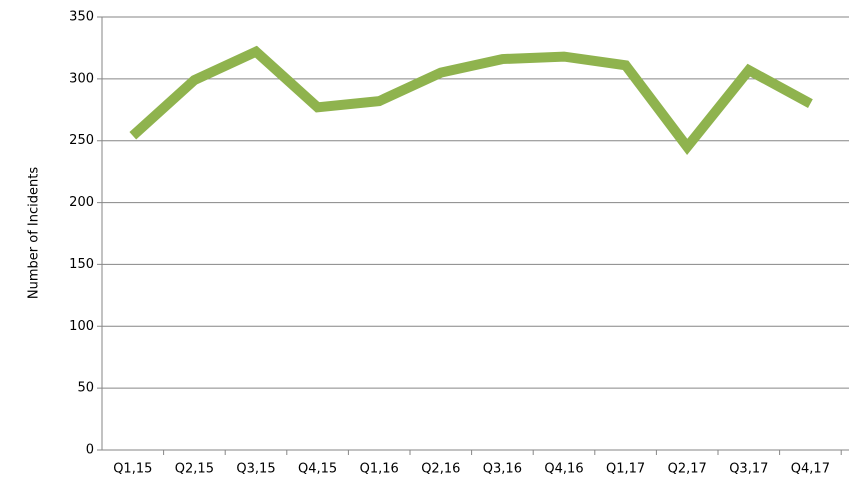 This screenshot has height=484, width=849. What do you see at coordinates (317, 469) in the screenshot?
I see `x-tick-label: Q4,15` at bounding box center [317, 469].